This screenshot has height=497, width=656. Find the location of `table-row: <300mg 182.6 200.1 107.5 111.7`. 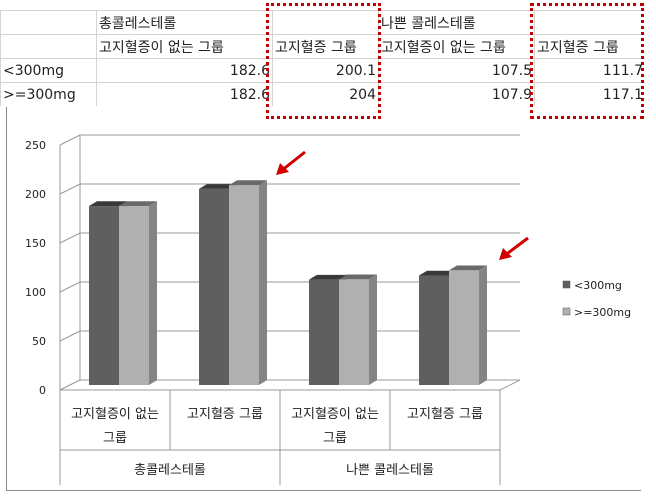

table-row: <300mg 182.6 200.1 107.5 111.7 is located at coordinates (322, 70).